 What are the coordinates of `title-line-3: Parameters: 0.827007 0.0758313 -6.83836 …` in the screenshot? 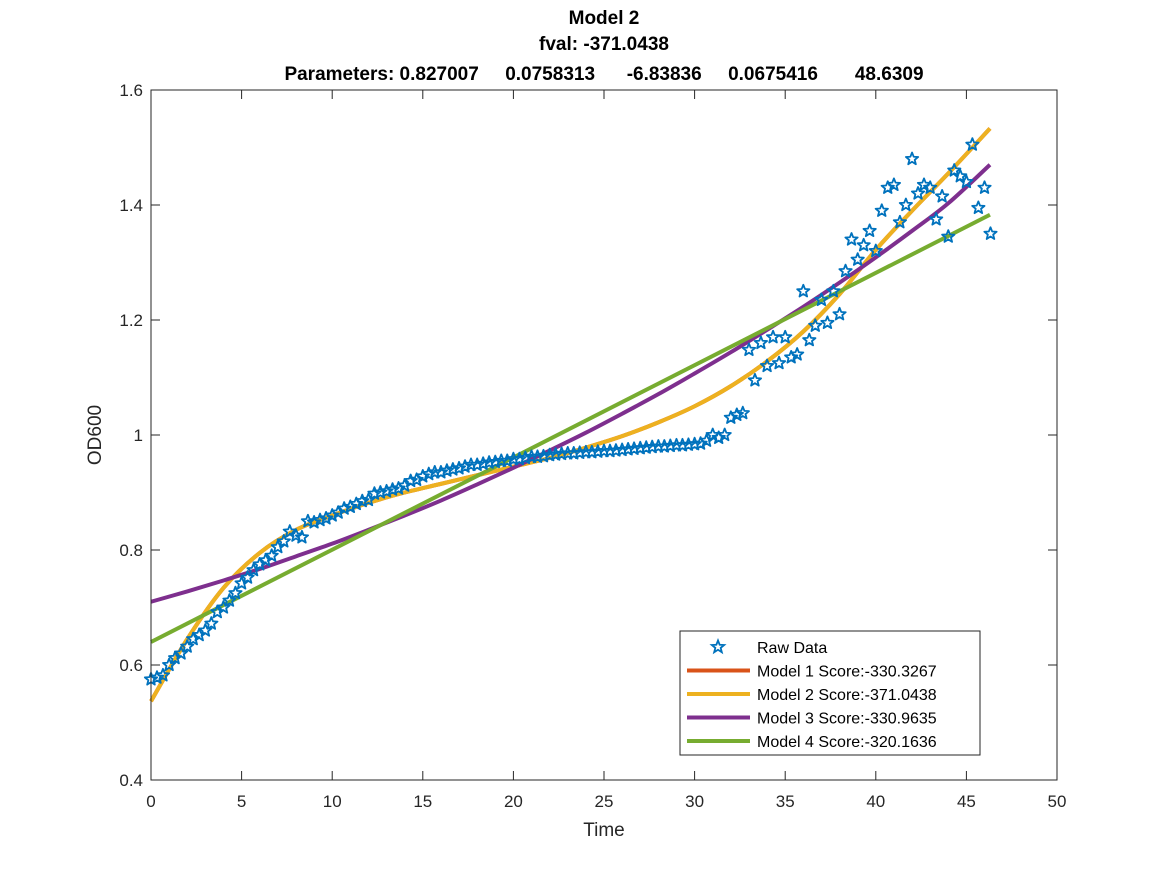 It's located at (603, 74).